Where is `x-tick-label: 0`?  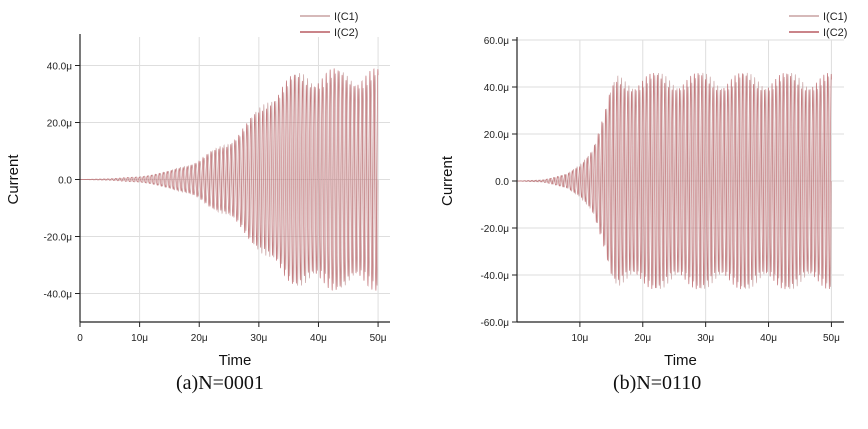 x-tick-label: 0 is located at coordinates (80, 338).